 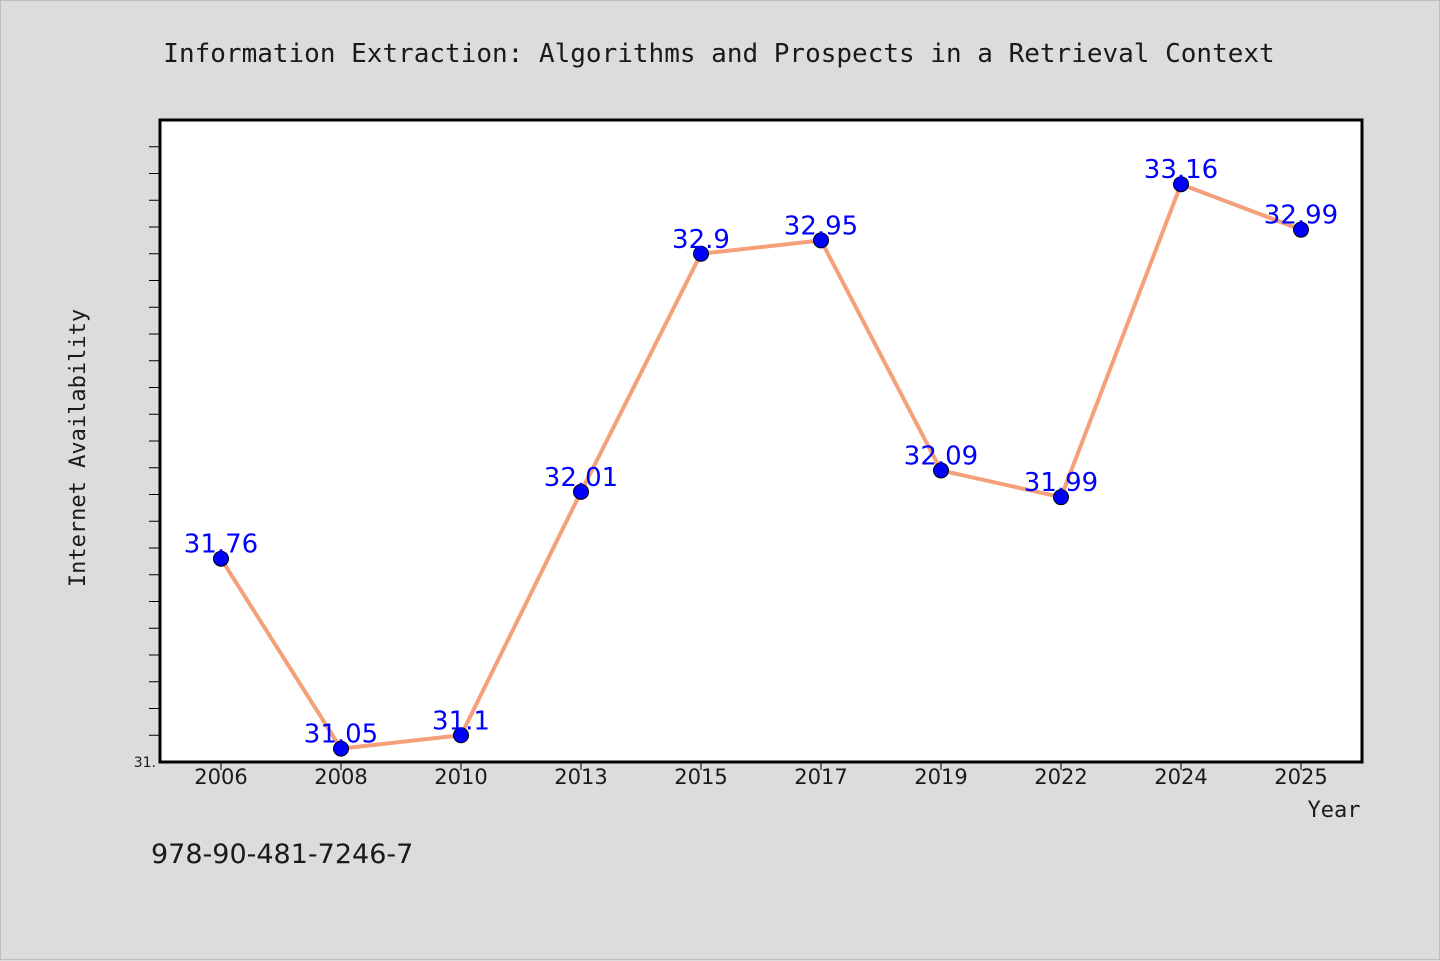 What do you see at coordinates (220, 777) in the screenshot?
I see `x-tick-label: 2006` at bounding box center [220, 777].